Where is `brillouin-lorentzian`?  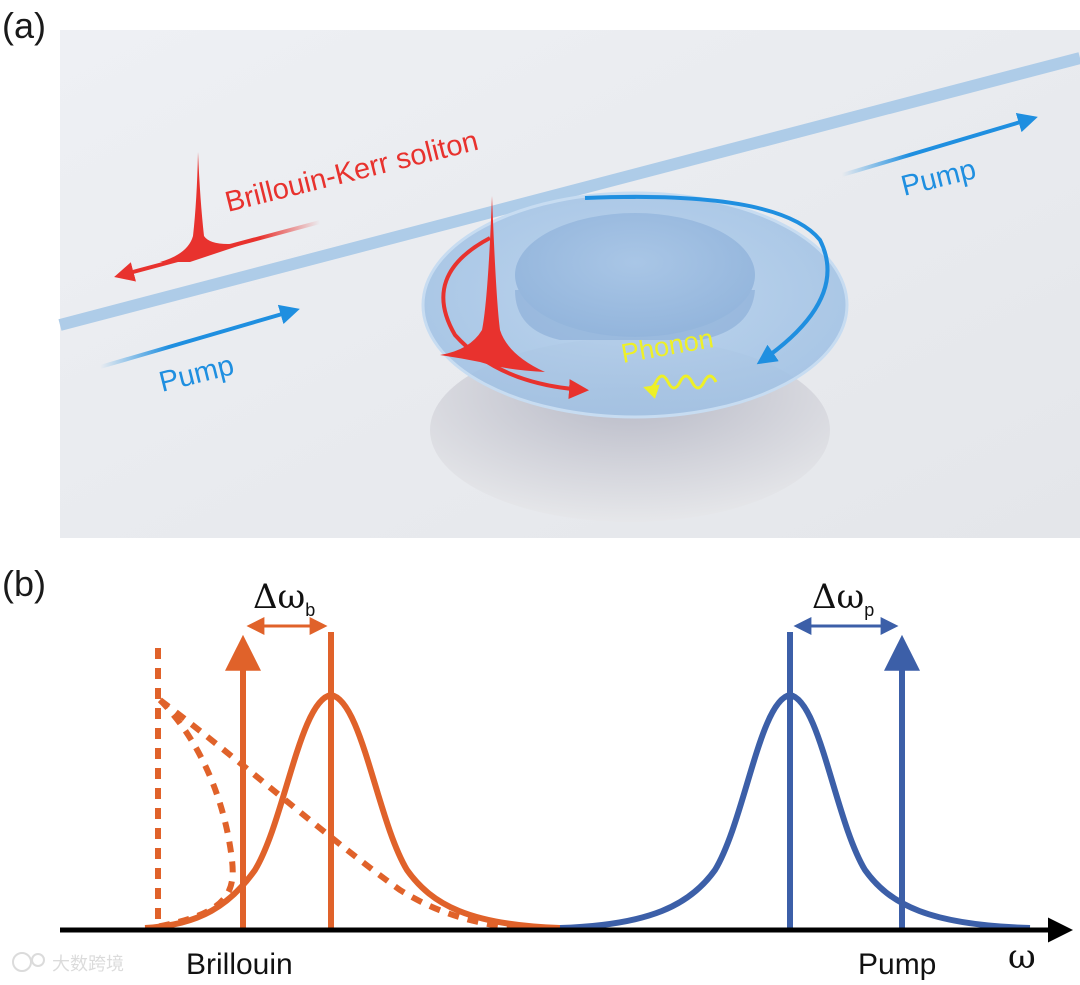 brillouin-lorentzian is located at coordinates (352, 811).